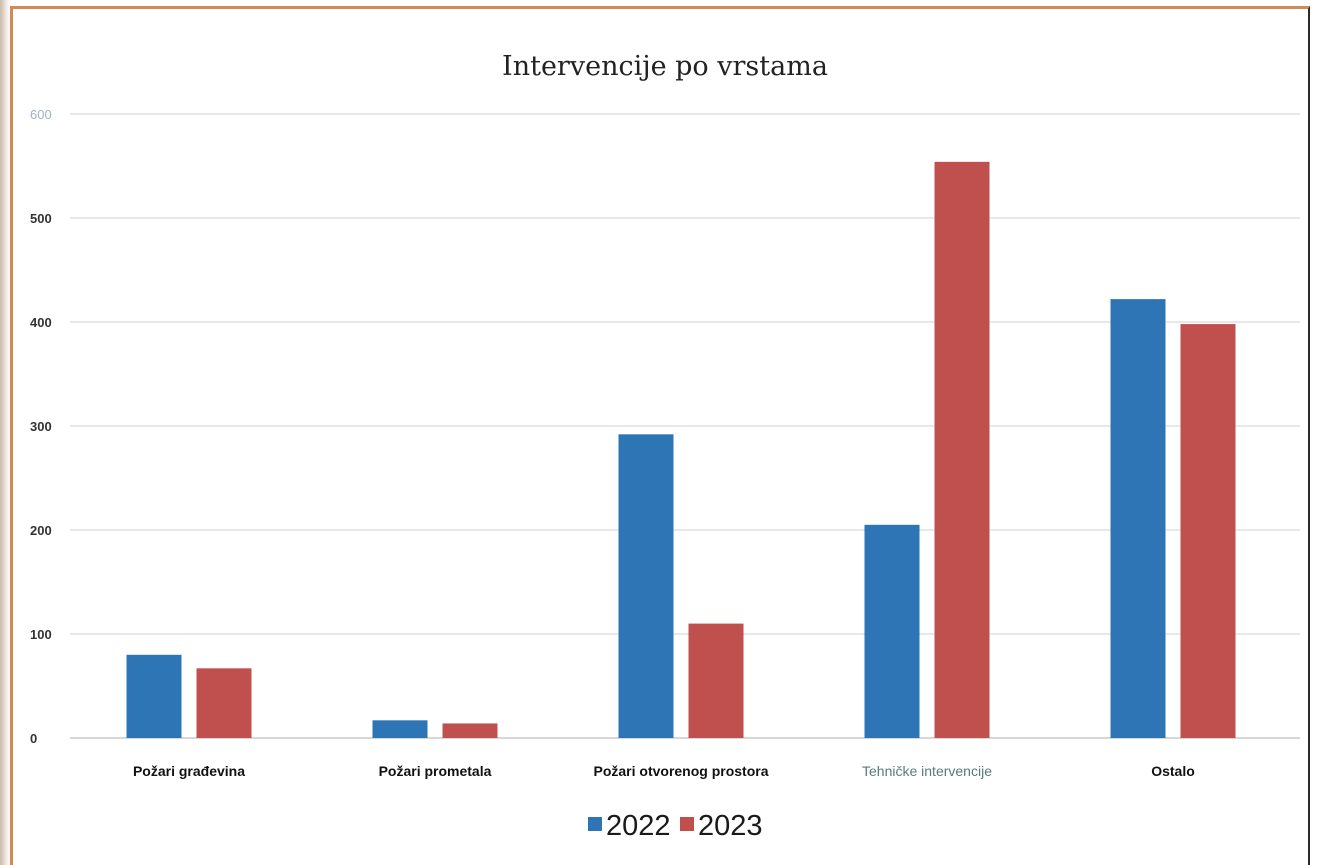  I want to click on legend-label-2022: 2022, so click(638, 826).